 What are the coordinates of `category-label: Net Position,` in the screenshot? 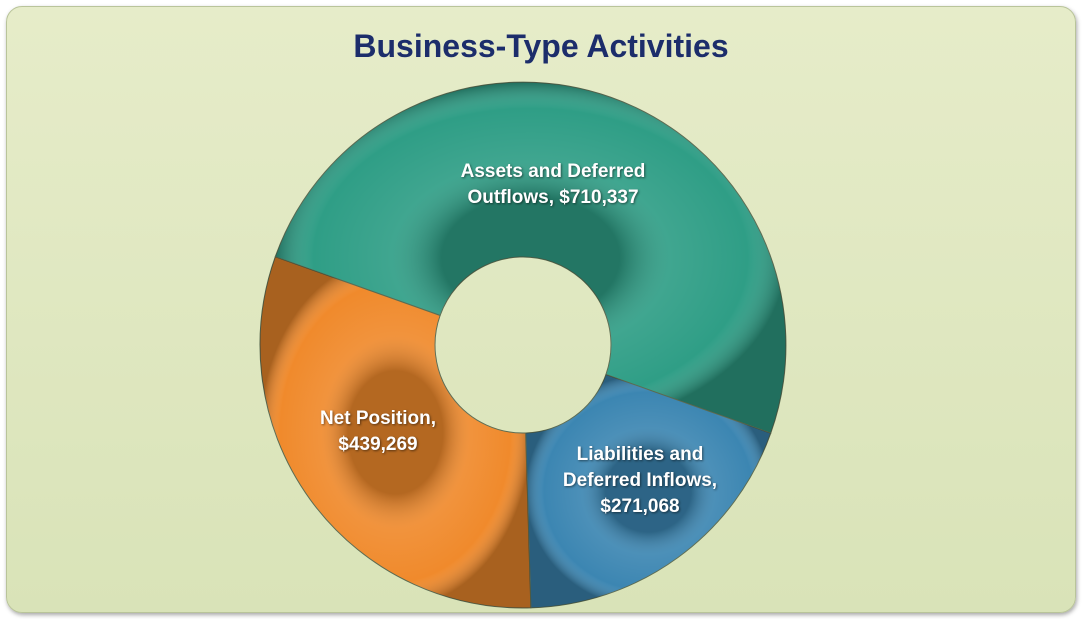 It's located at (378, 418).